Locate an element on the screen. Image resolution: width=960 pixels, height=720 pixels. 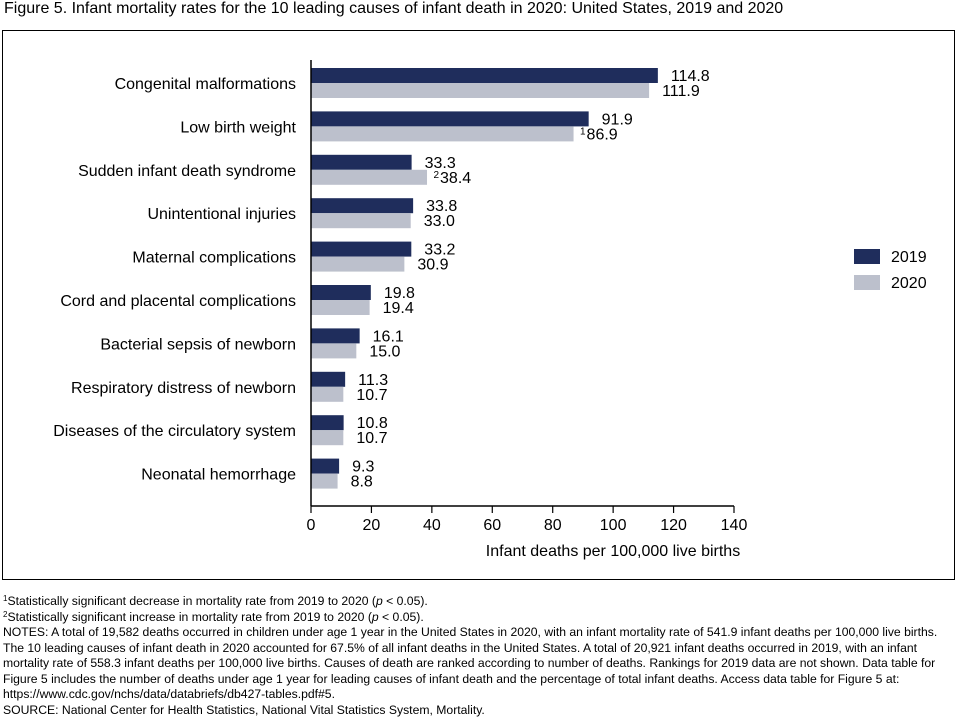
data-label: 19.4 is located at coordinates (398, 308).